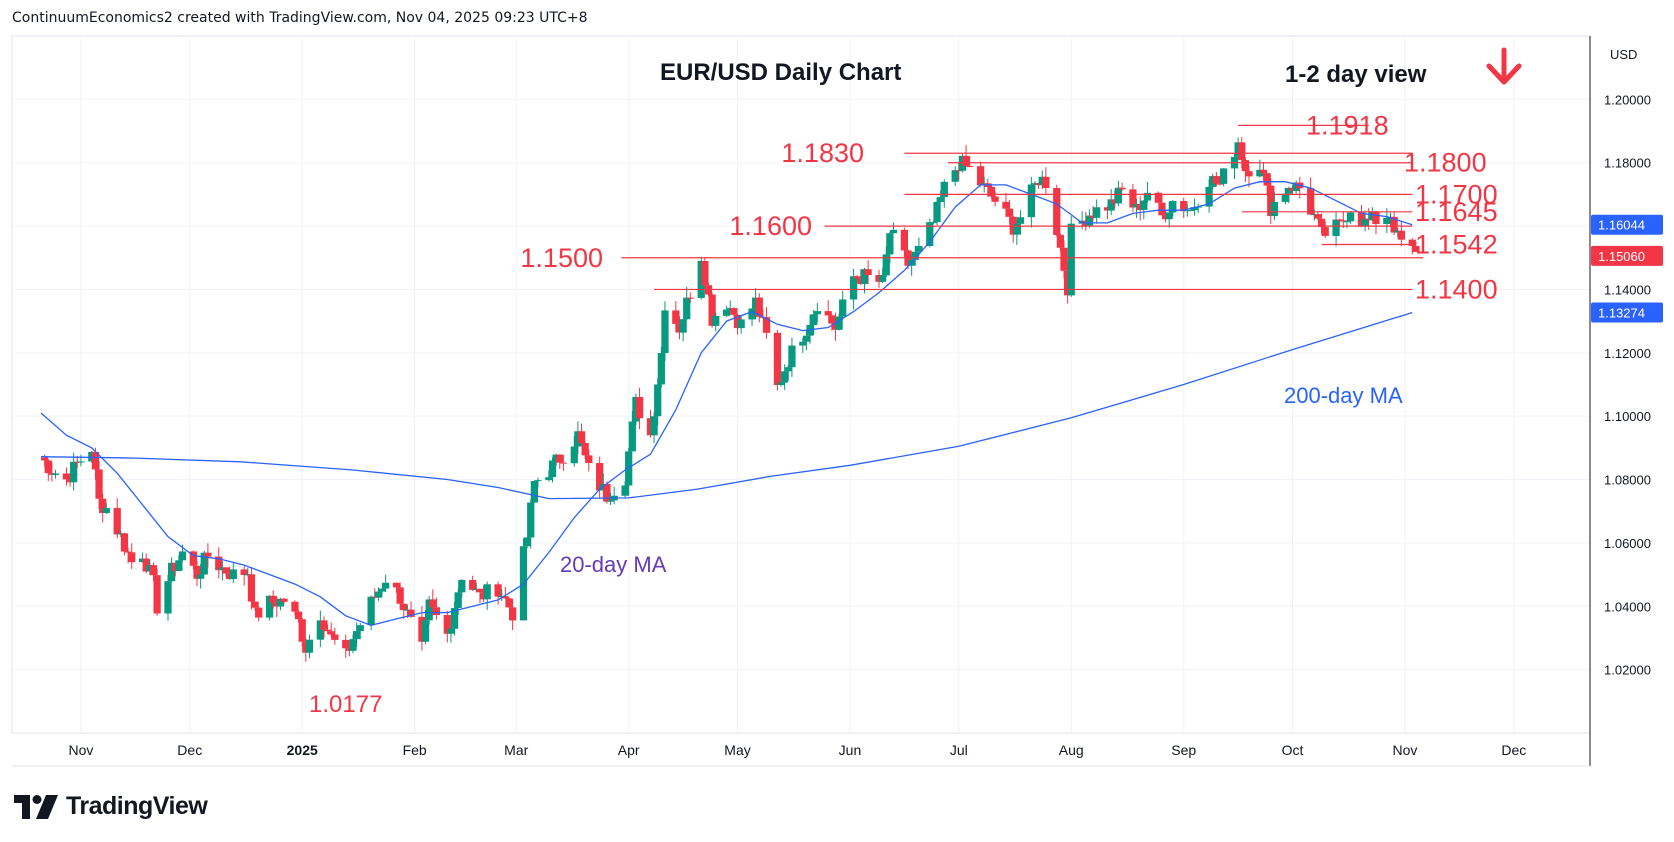  Describe the element at coordinates (1627, 606) in the screenshot. I see `y-tick-label: 1.04000` at that location.